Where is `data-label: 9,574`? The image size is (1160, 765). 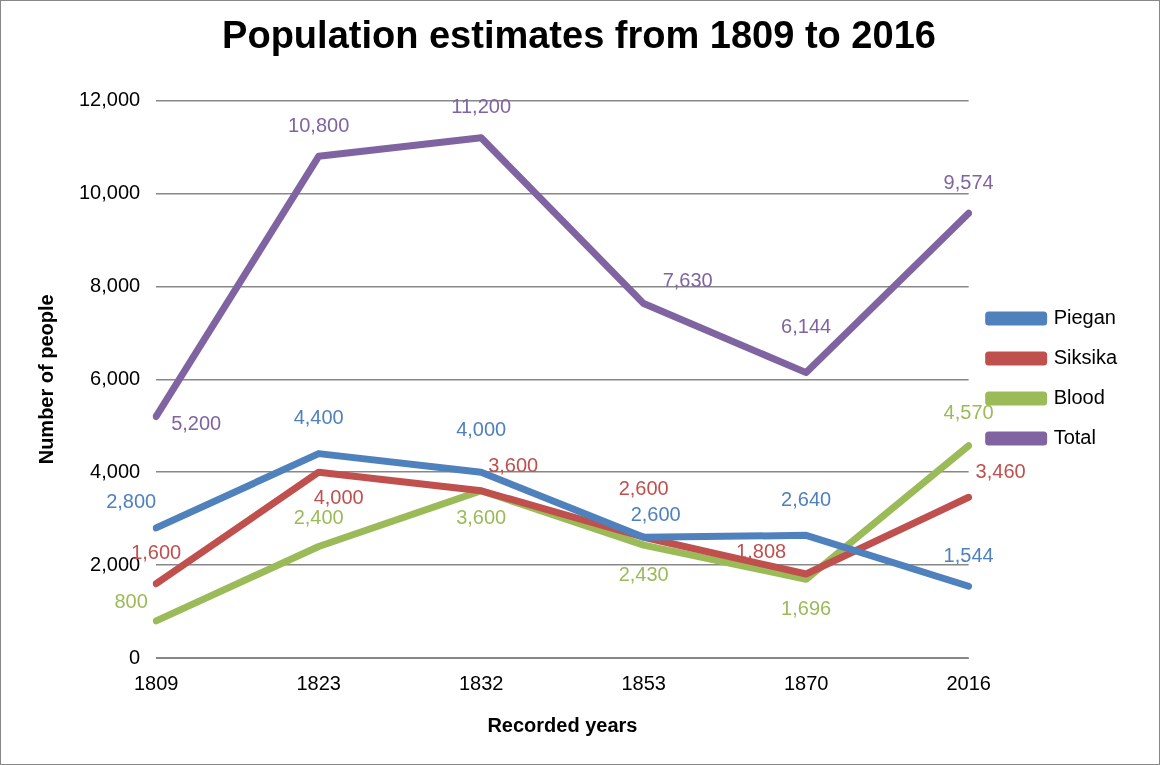 data-label: 9,574 is located at coordinates (968, 181).